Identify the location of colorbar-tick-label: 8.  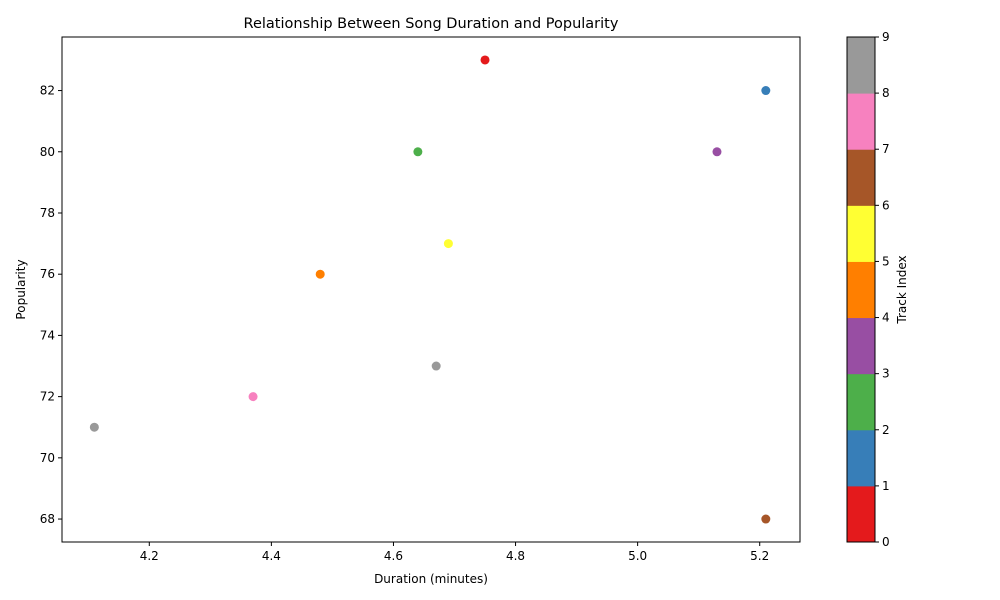
(886, 93).